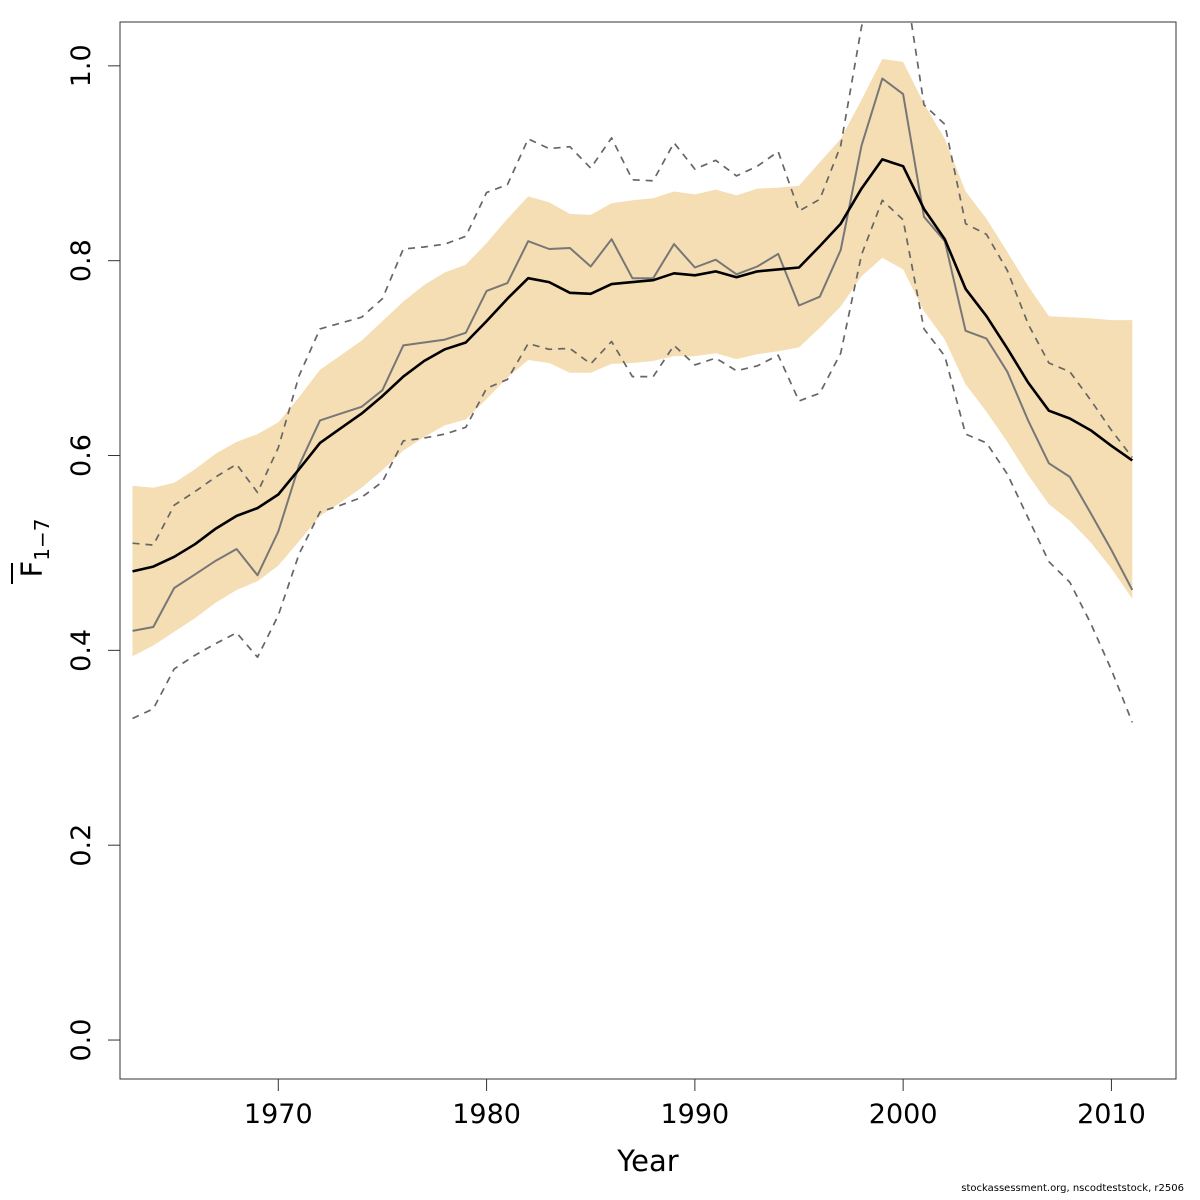 This screenshot has width=1200, height=1200. I want to click on y-tick-label: 0.4, so click(81, 650).